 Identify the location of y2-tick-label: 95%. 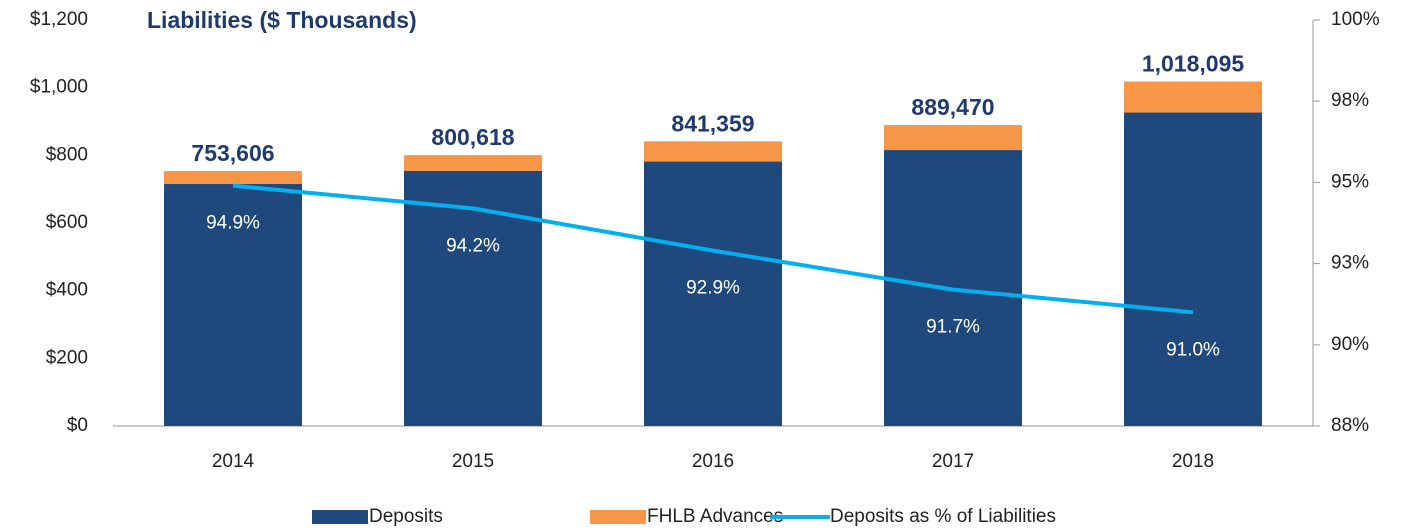
(1350, 181).